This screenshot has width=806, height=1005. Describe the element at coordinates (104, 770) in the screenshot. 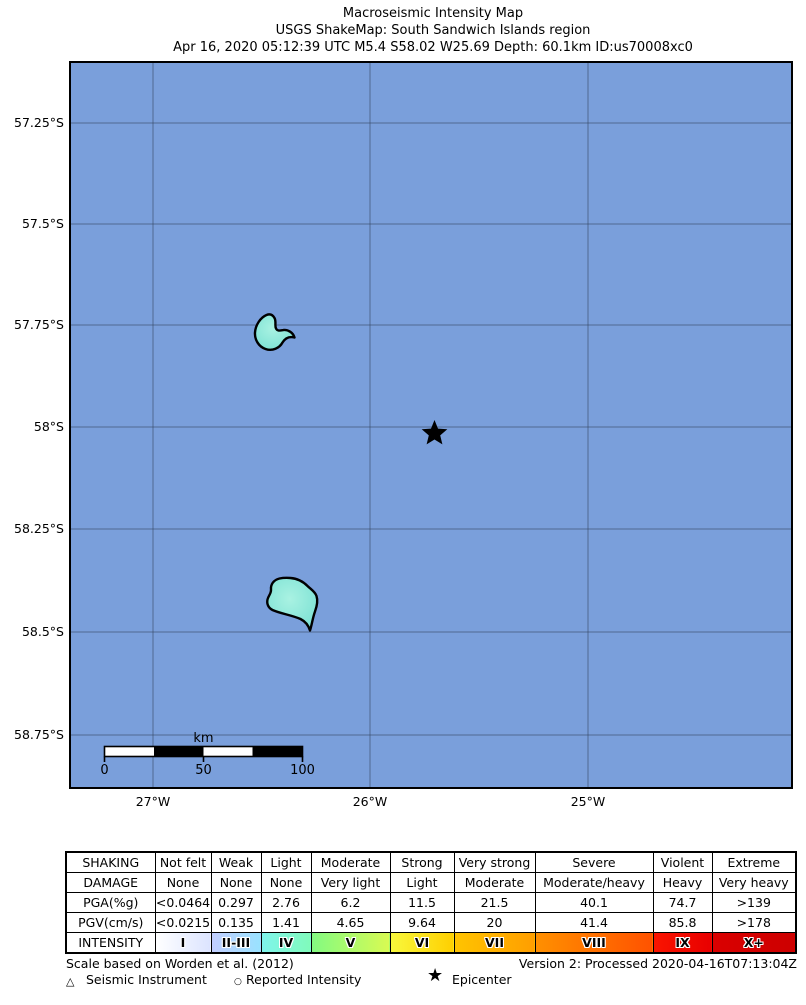

I see `scale-bar-label-0: 0` at that location.